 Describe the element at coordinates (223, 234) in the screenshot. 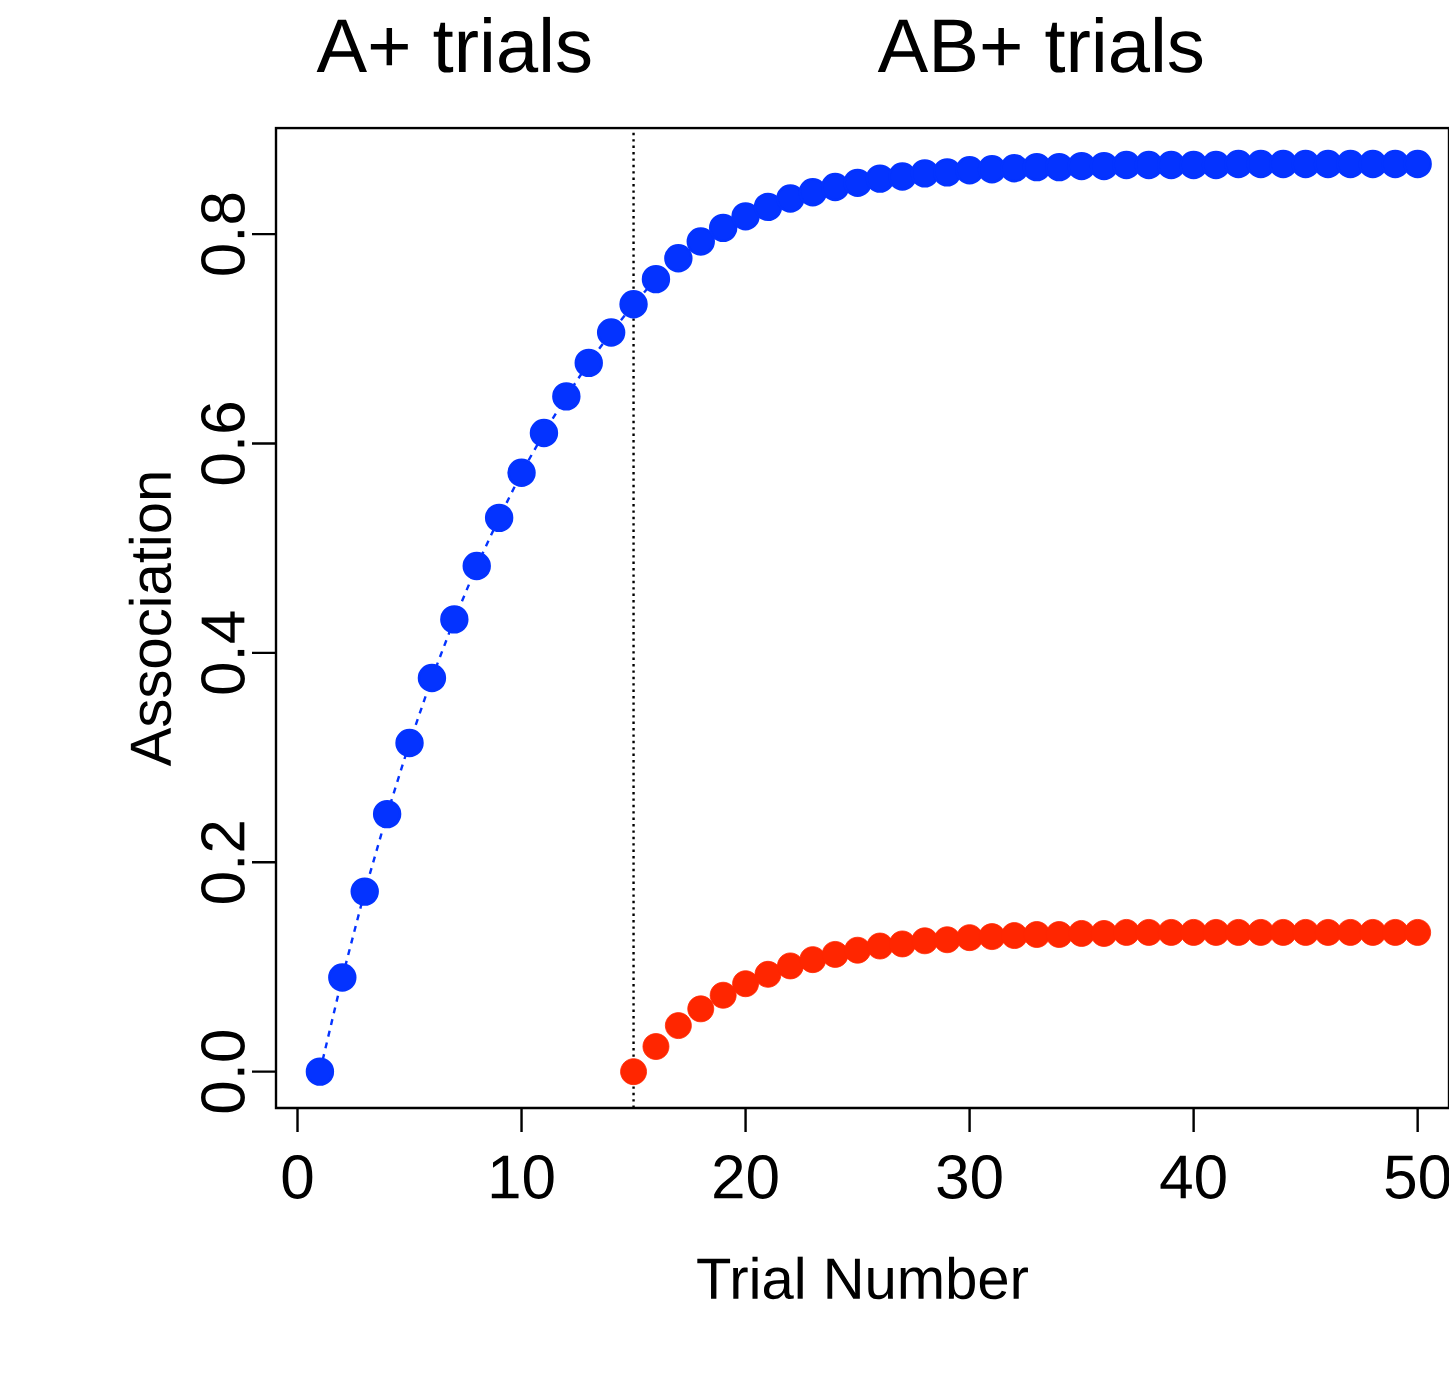

I see `y-tick-label: 0.8` at that location.